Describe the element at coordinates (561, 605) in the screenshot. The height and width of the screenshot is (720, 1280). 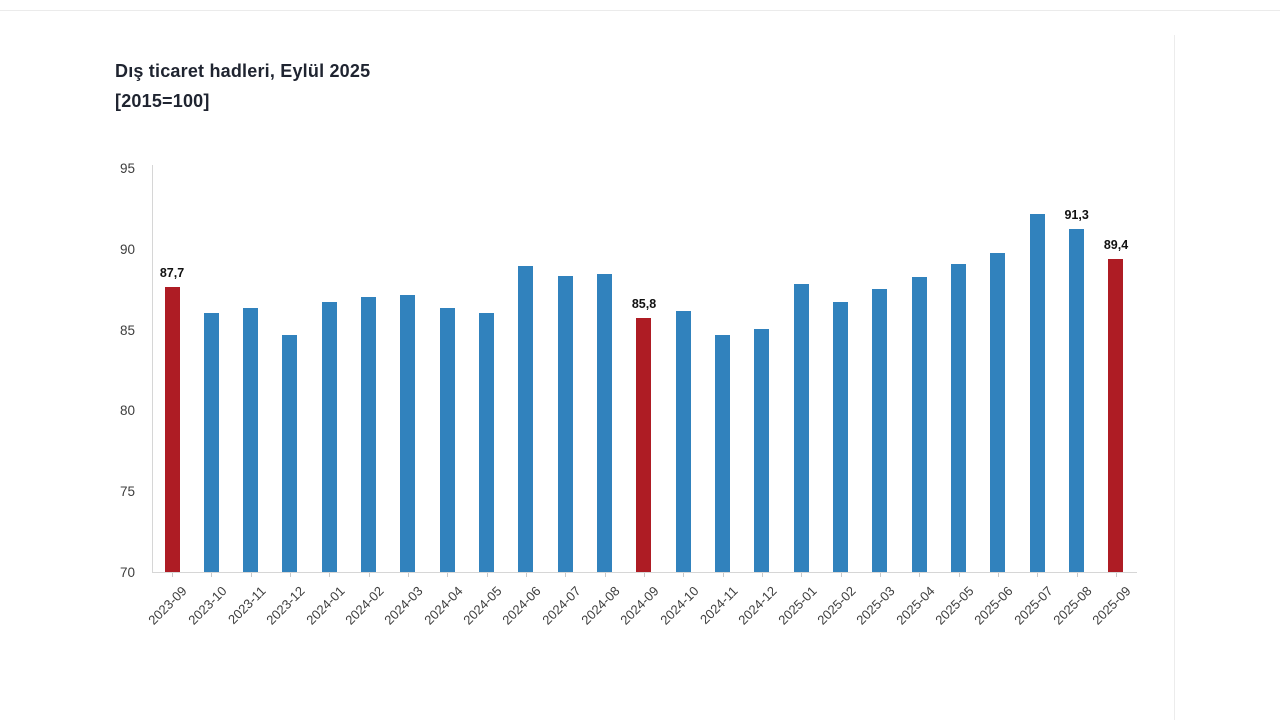
I see `x-axis-label: 2024-07` at that location.